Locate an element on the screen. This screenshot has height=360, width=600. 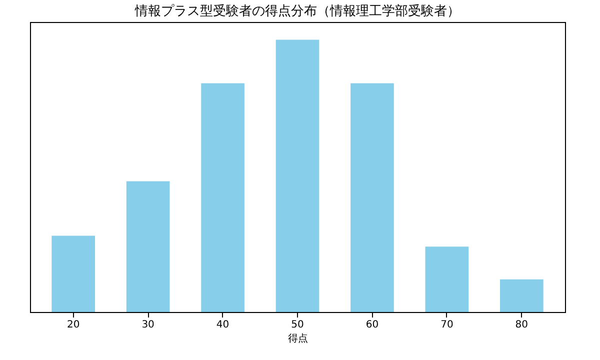
x-tick-label: 40 is located at coordinates (223, 325).